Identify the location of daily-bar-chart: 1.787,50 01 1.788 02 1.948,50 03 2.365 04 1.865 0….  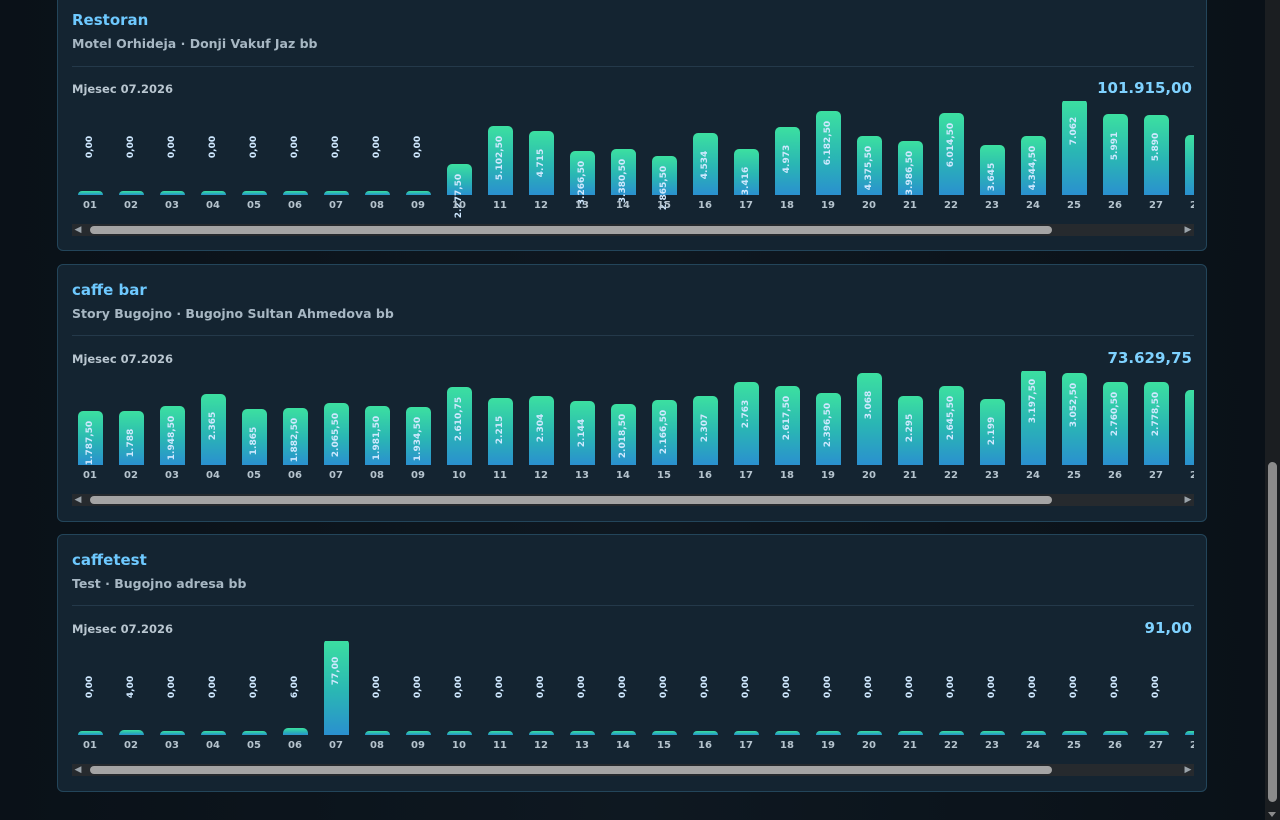
(633, 431).